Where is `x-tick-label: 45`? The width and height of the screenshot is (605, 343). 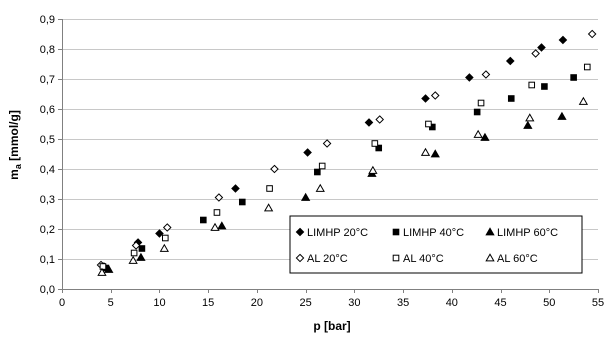 x-tick-label: 45 is located at coordinates (500, 303).